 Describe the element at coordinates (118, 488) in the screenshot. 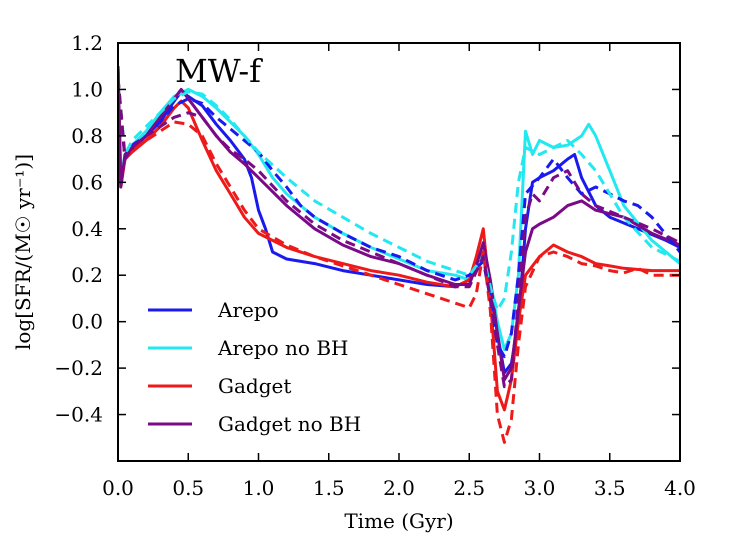

I see `x-tick-label: 0.0` at that location.